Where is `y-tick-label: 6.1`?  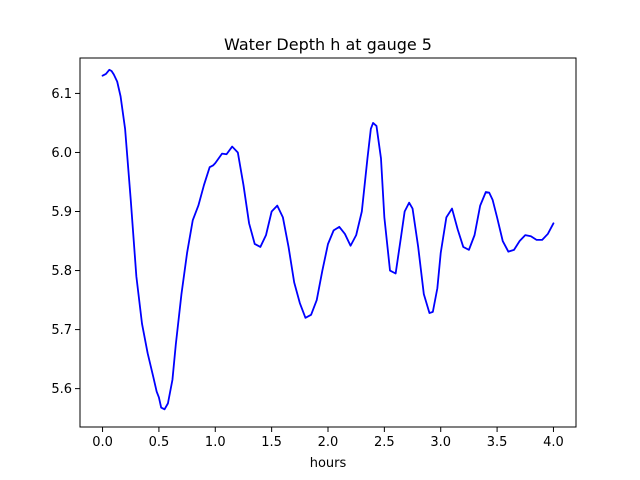 y-tick-label: 6.1 is located at coordinates (61, 94).